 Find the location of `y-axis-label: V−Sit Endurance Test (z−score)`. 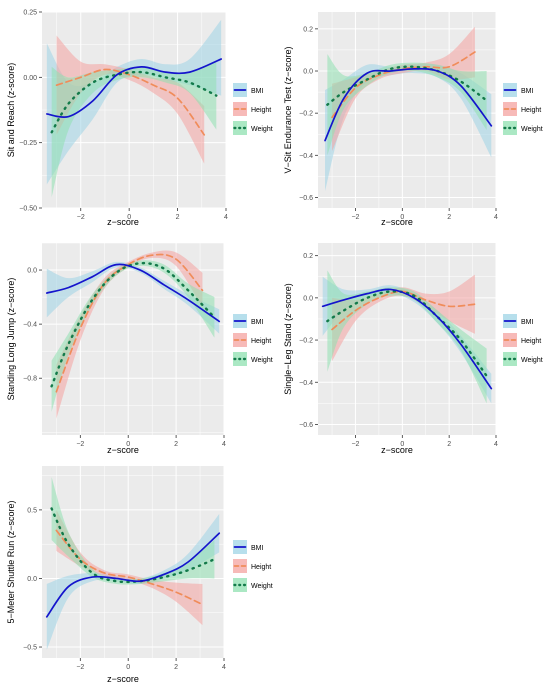

y-axis-label: V−Sit Endurance Test (z−score) is located at coordinates (288, 110).